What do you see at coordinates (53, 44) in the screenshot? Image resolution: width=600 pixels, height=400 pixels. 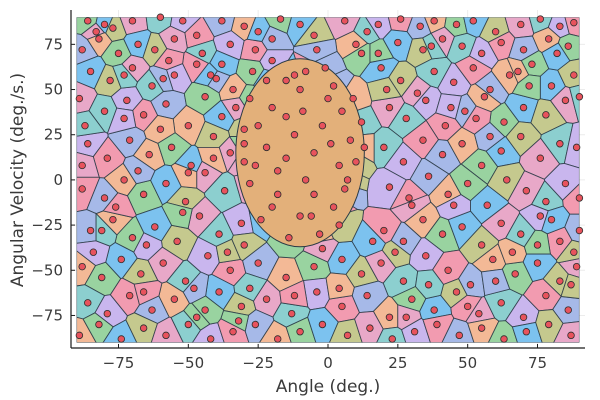 I see `y-tick-label: 75` at bounding box center [53, 44].